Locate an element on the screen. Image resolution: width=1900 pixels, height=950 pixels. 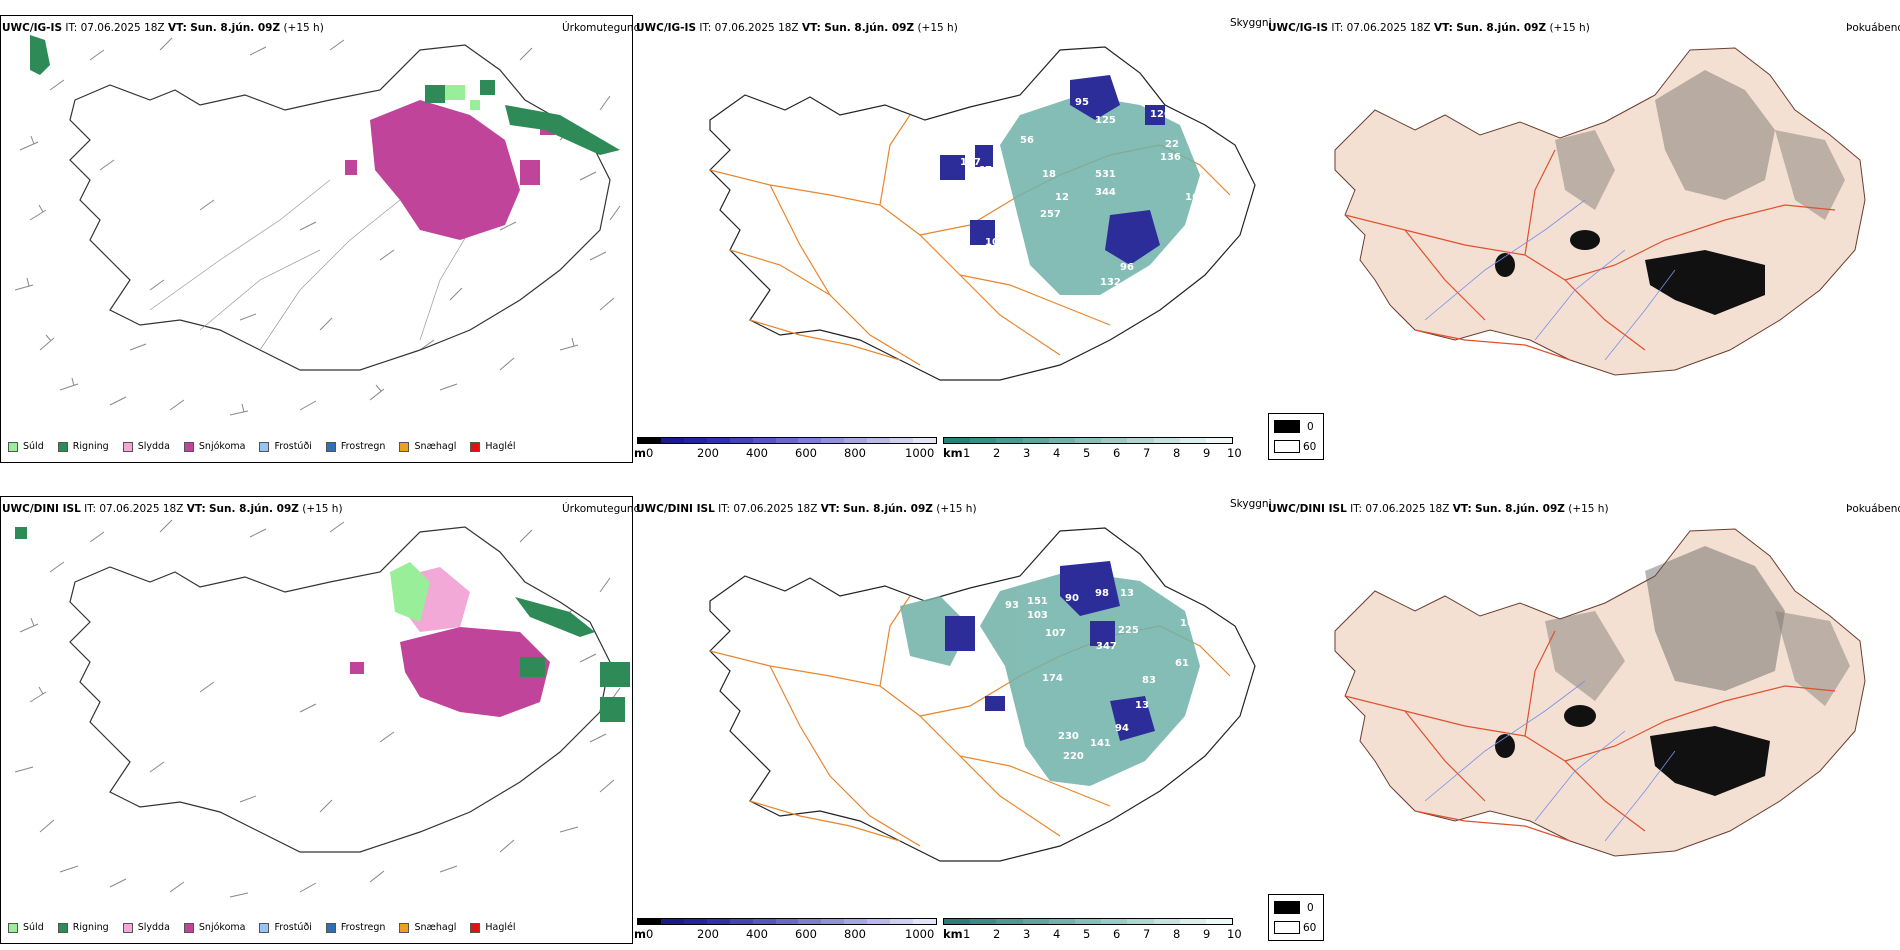
legend-item-hail: Haglél is located at coordinates (493, 927).